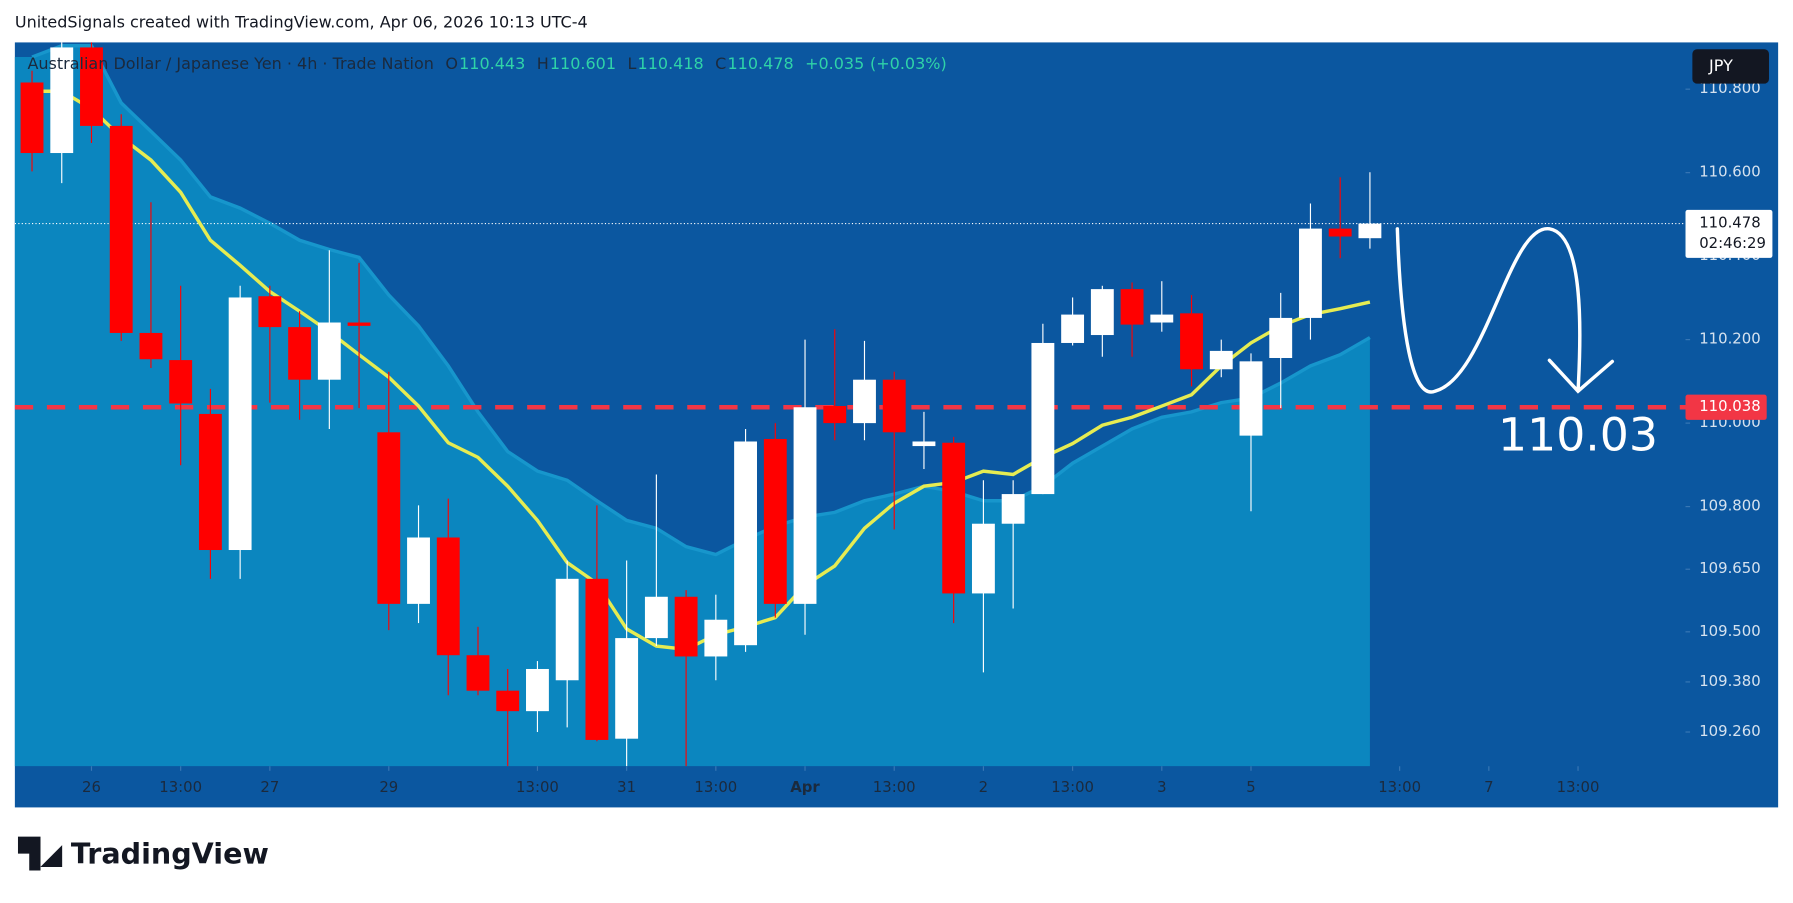 Image resolution: width=1793 pixels, height=903 pixels. What do you see at coordinates (583, 63) in the screenshot?
I see `legend-value: 110.601` at bounding box center [583, 63].